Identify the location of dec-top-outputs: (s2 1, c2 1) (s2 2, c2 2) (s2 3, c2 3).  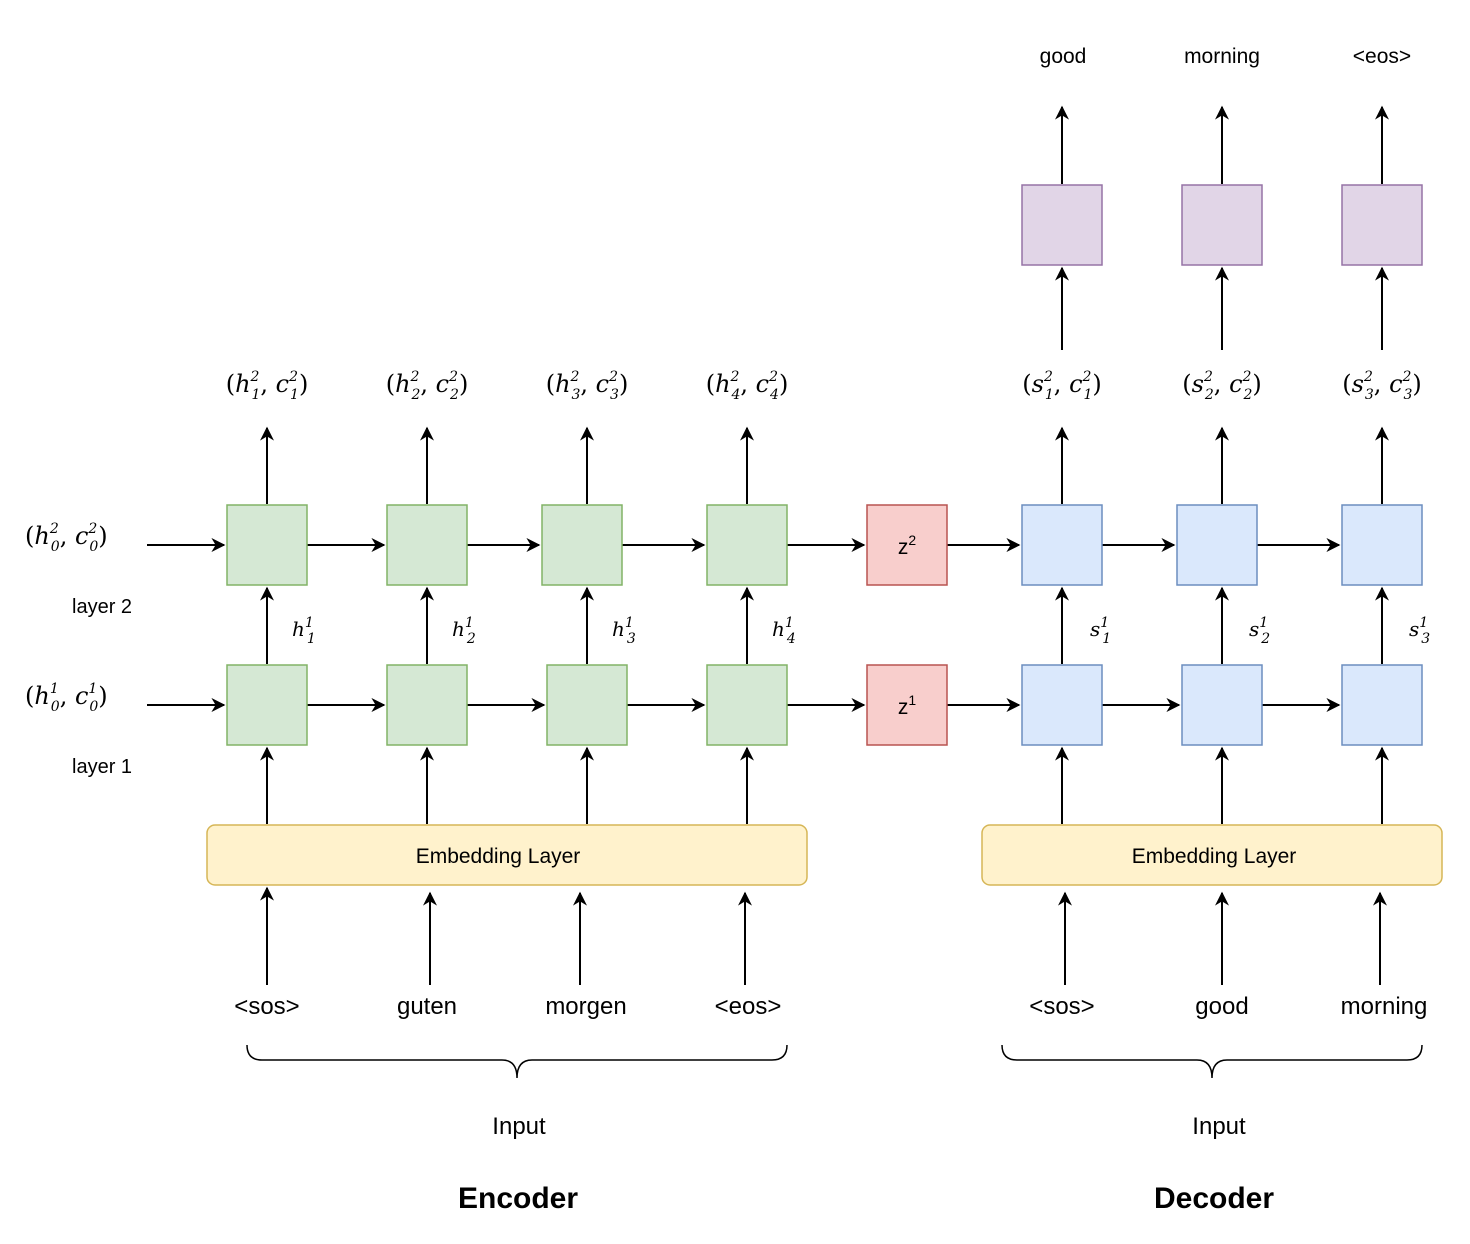
(1221, 386).